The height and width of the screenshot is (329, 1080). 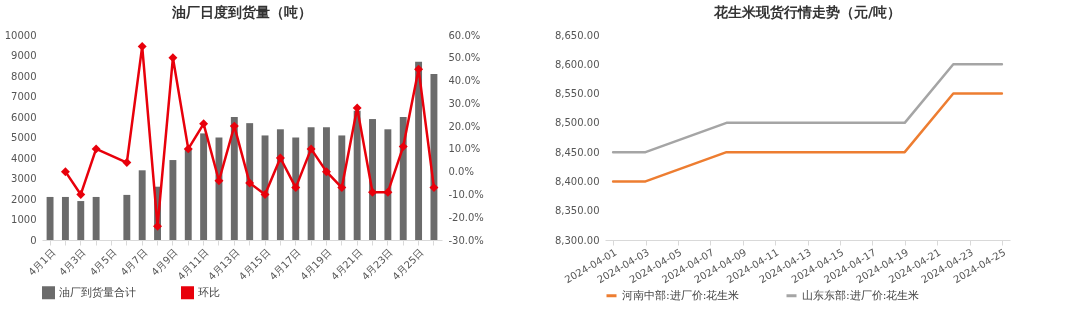 What do you see at coordinates (103, 262) in the screenshot?
I see `x-tick-label: 4月5日` at bounding box center [103, 262].